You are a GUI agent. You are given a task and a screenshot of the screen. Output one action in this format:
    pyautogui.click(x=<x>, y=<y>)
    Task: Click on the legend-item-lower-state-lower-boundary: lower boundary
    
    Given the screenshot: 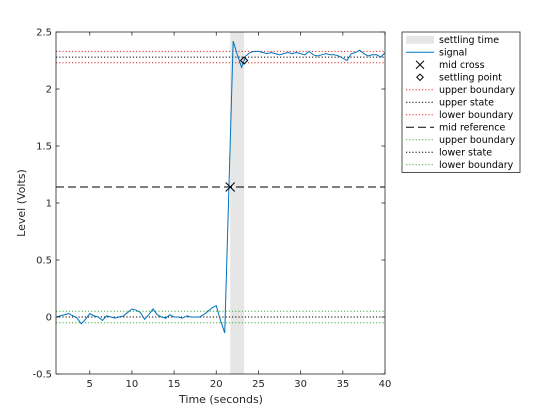 What is the action you would take?
    pyautogui.click(x=460, y=165)
    